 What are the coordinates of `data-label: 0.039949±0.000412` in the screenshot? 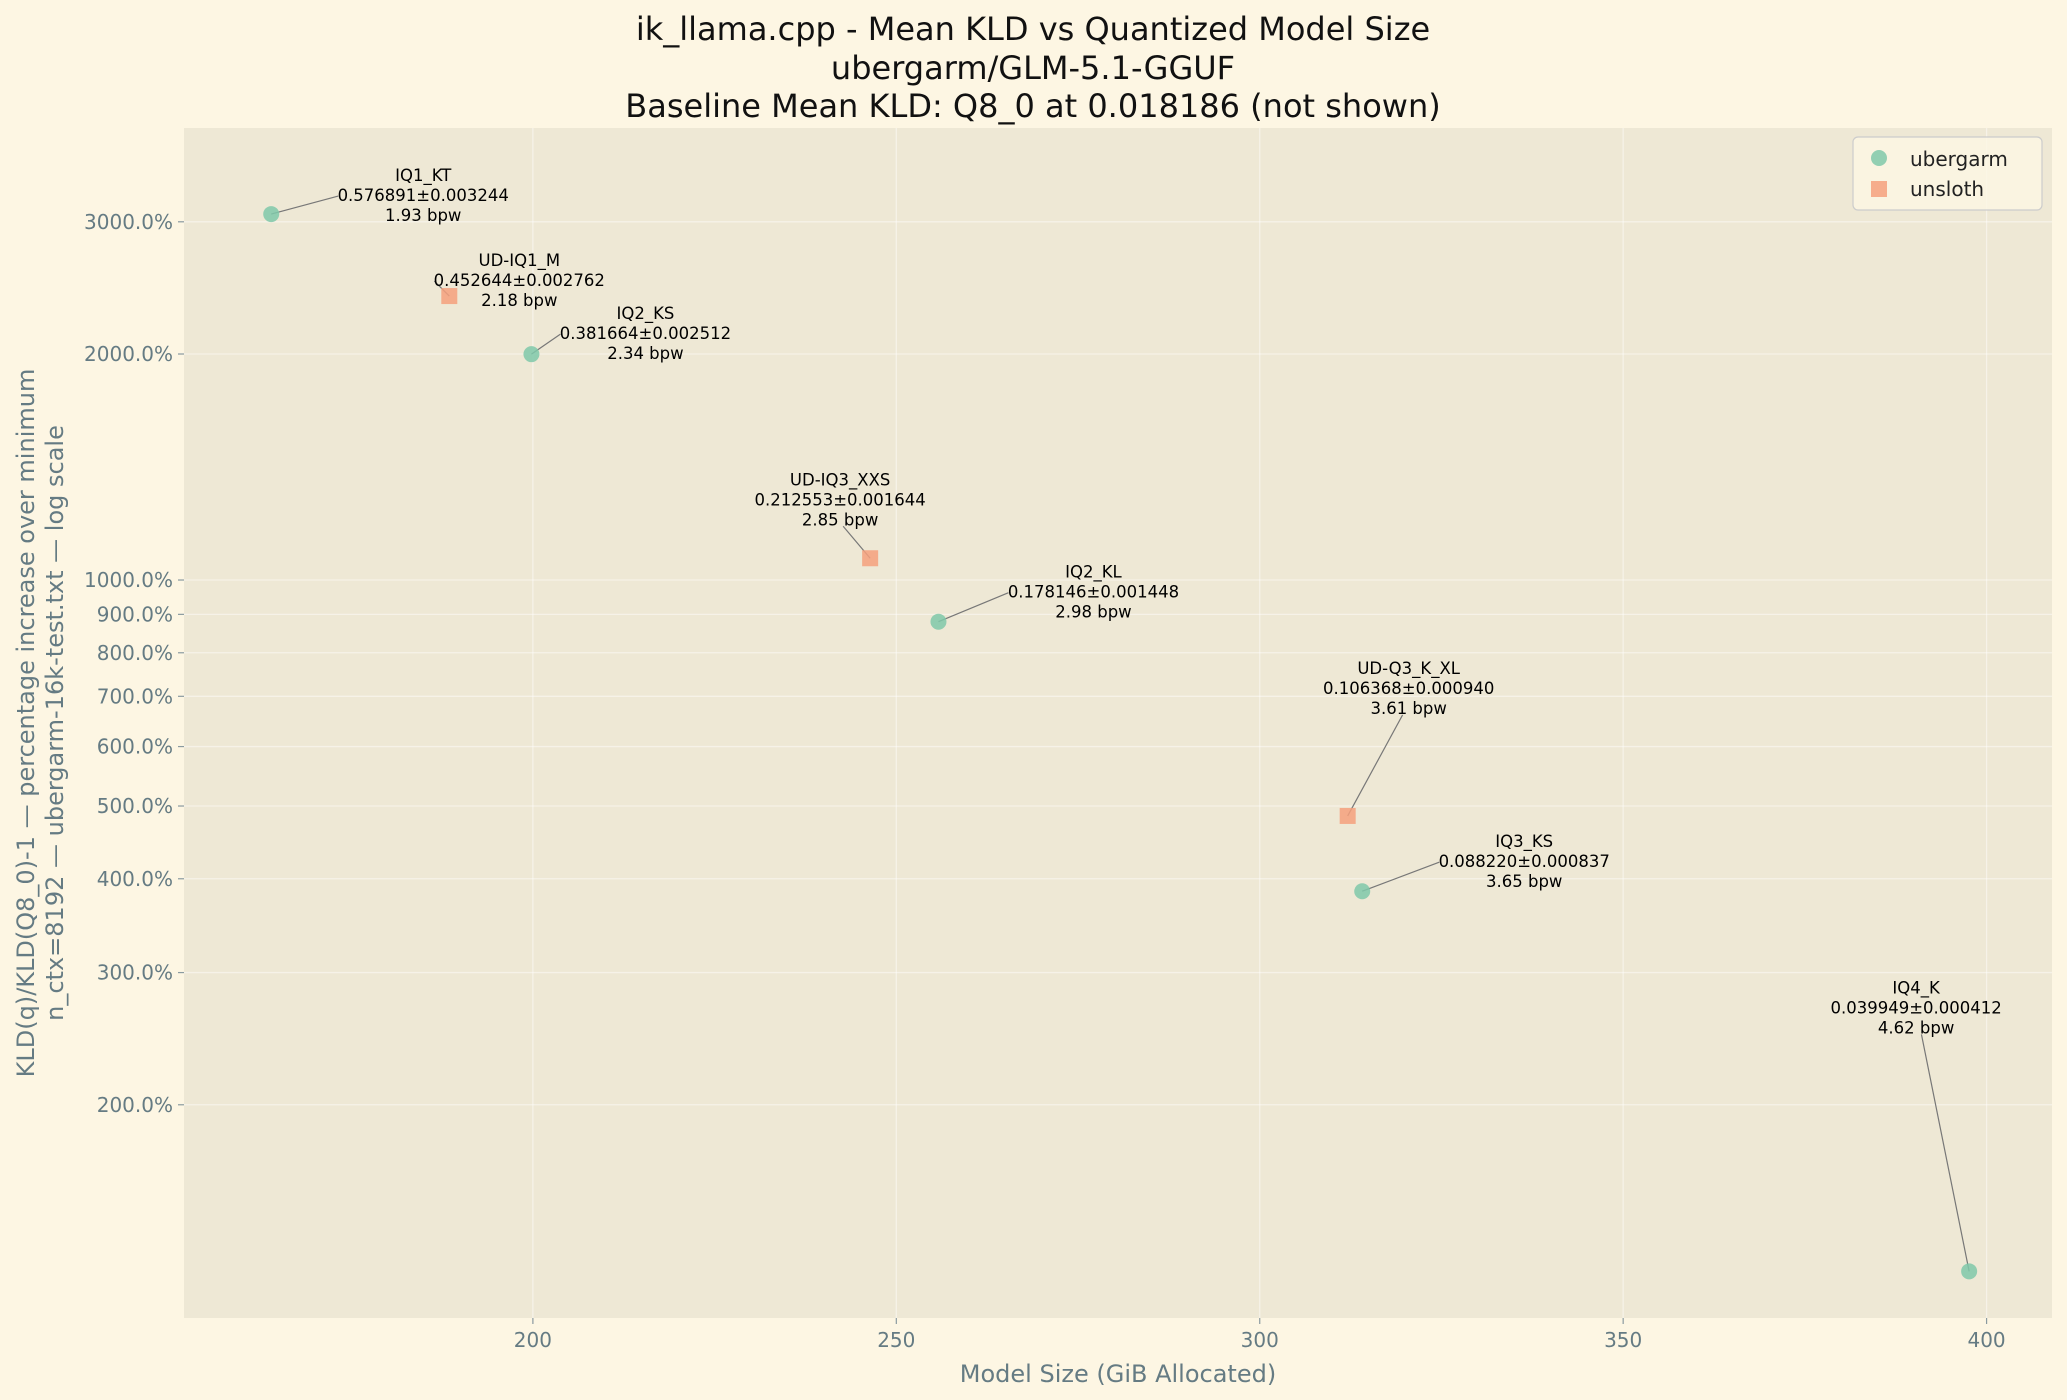 It's located at (1915, 1007).